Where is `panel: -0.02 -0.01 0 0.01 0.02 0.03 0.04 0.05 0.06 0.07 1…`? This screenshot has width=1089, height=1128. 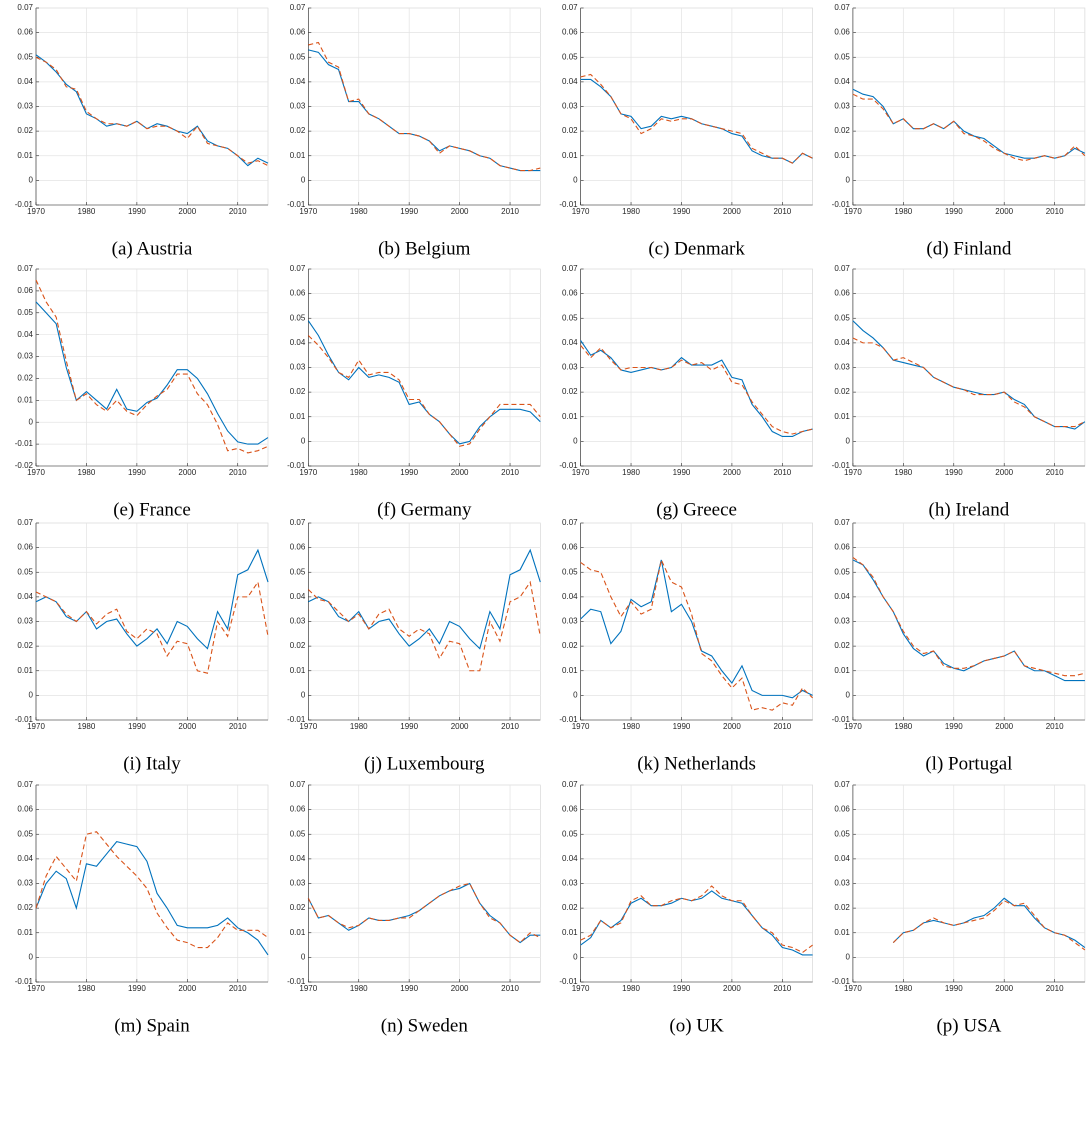
panel: -0.02 -0.01 0 0.01 0.02 0.03 0.04 0.05 0.06 0.07 1… is located at coordinates (142, 392).